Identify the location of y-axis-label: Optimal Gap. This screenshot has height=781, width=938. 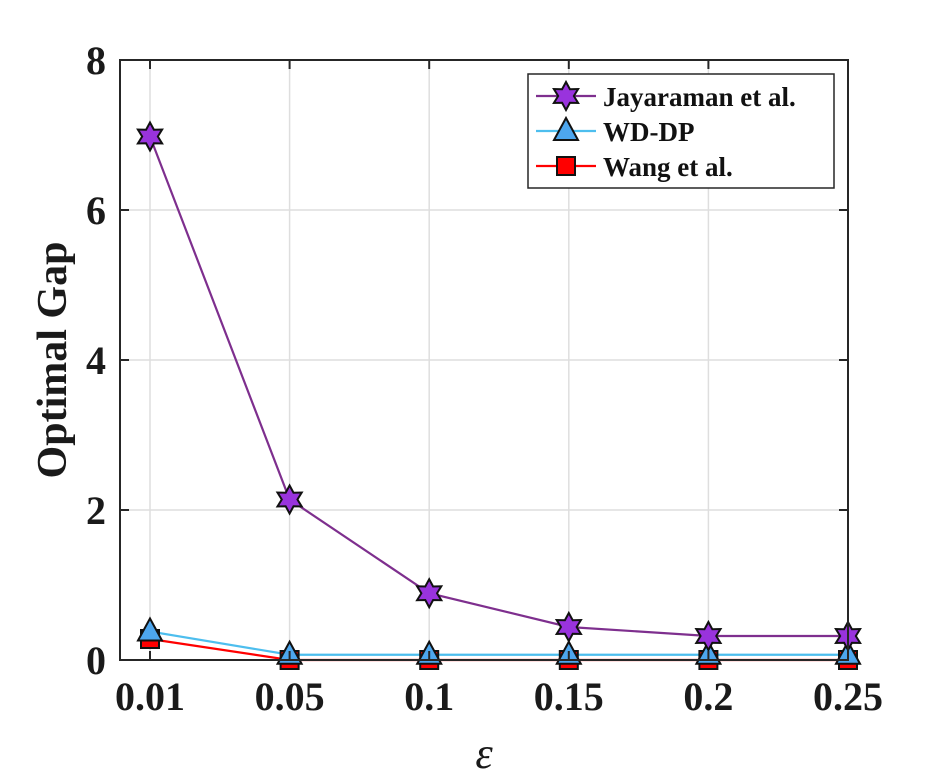
(53, 360).